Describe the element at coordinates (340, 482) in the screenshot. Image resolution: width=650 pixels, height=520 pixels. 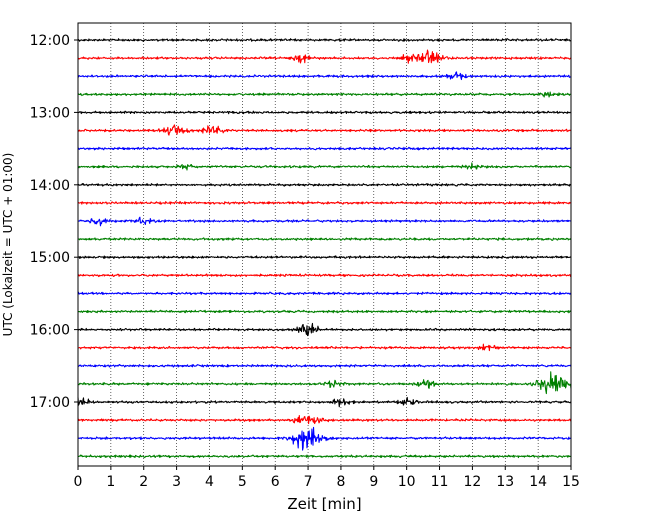
I see `x-tick-label-8: 8` at that location.